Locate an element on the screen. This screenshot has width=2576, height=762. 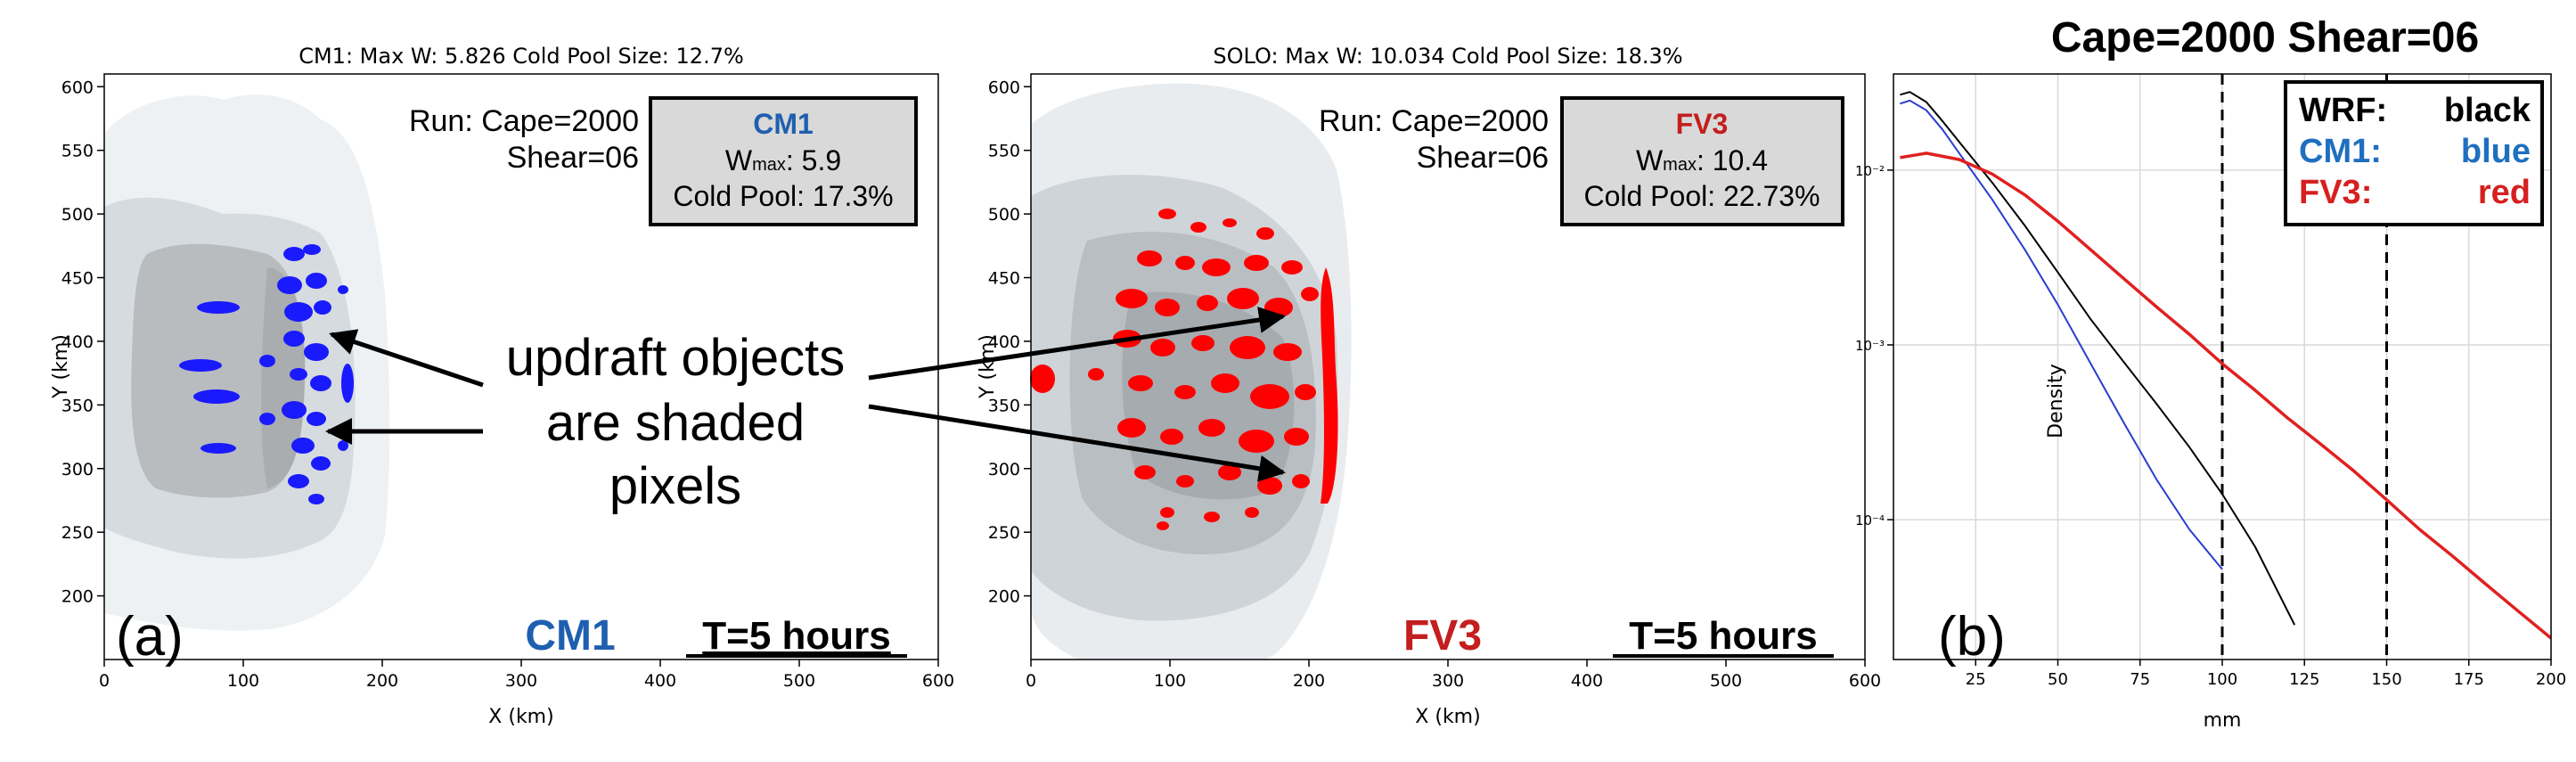
cm1-series-line is located at coordinates (2061, 334).